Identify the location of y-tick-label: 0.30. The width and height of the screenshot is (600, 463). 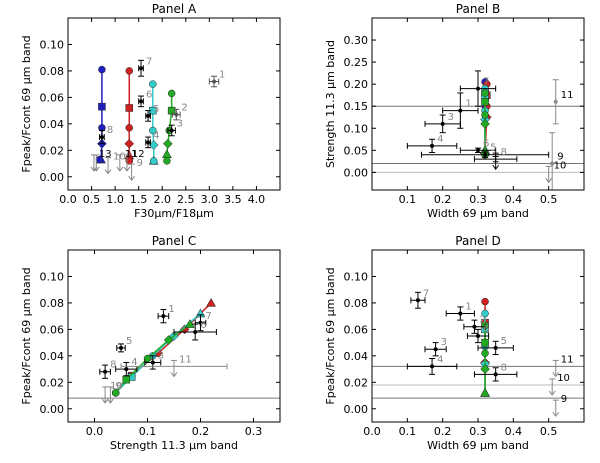
(356, 40).